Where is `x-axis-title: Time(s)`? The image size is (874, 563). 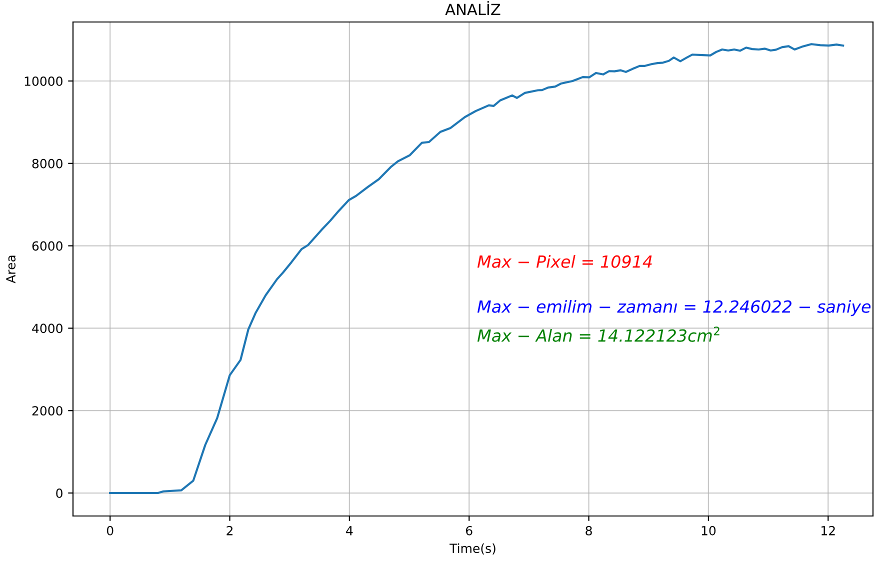 x-axis-title: Time(s) is located at coordinates (473, 549).